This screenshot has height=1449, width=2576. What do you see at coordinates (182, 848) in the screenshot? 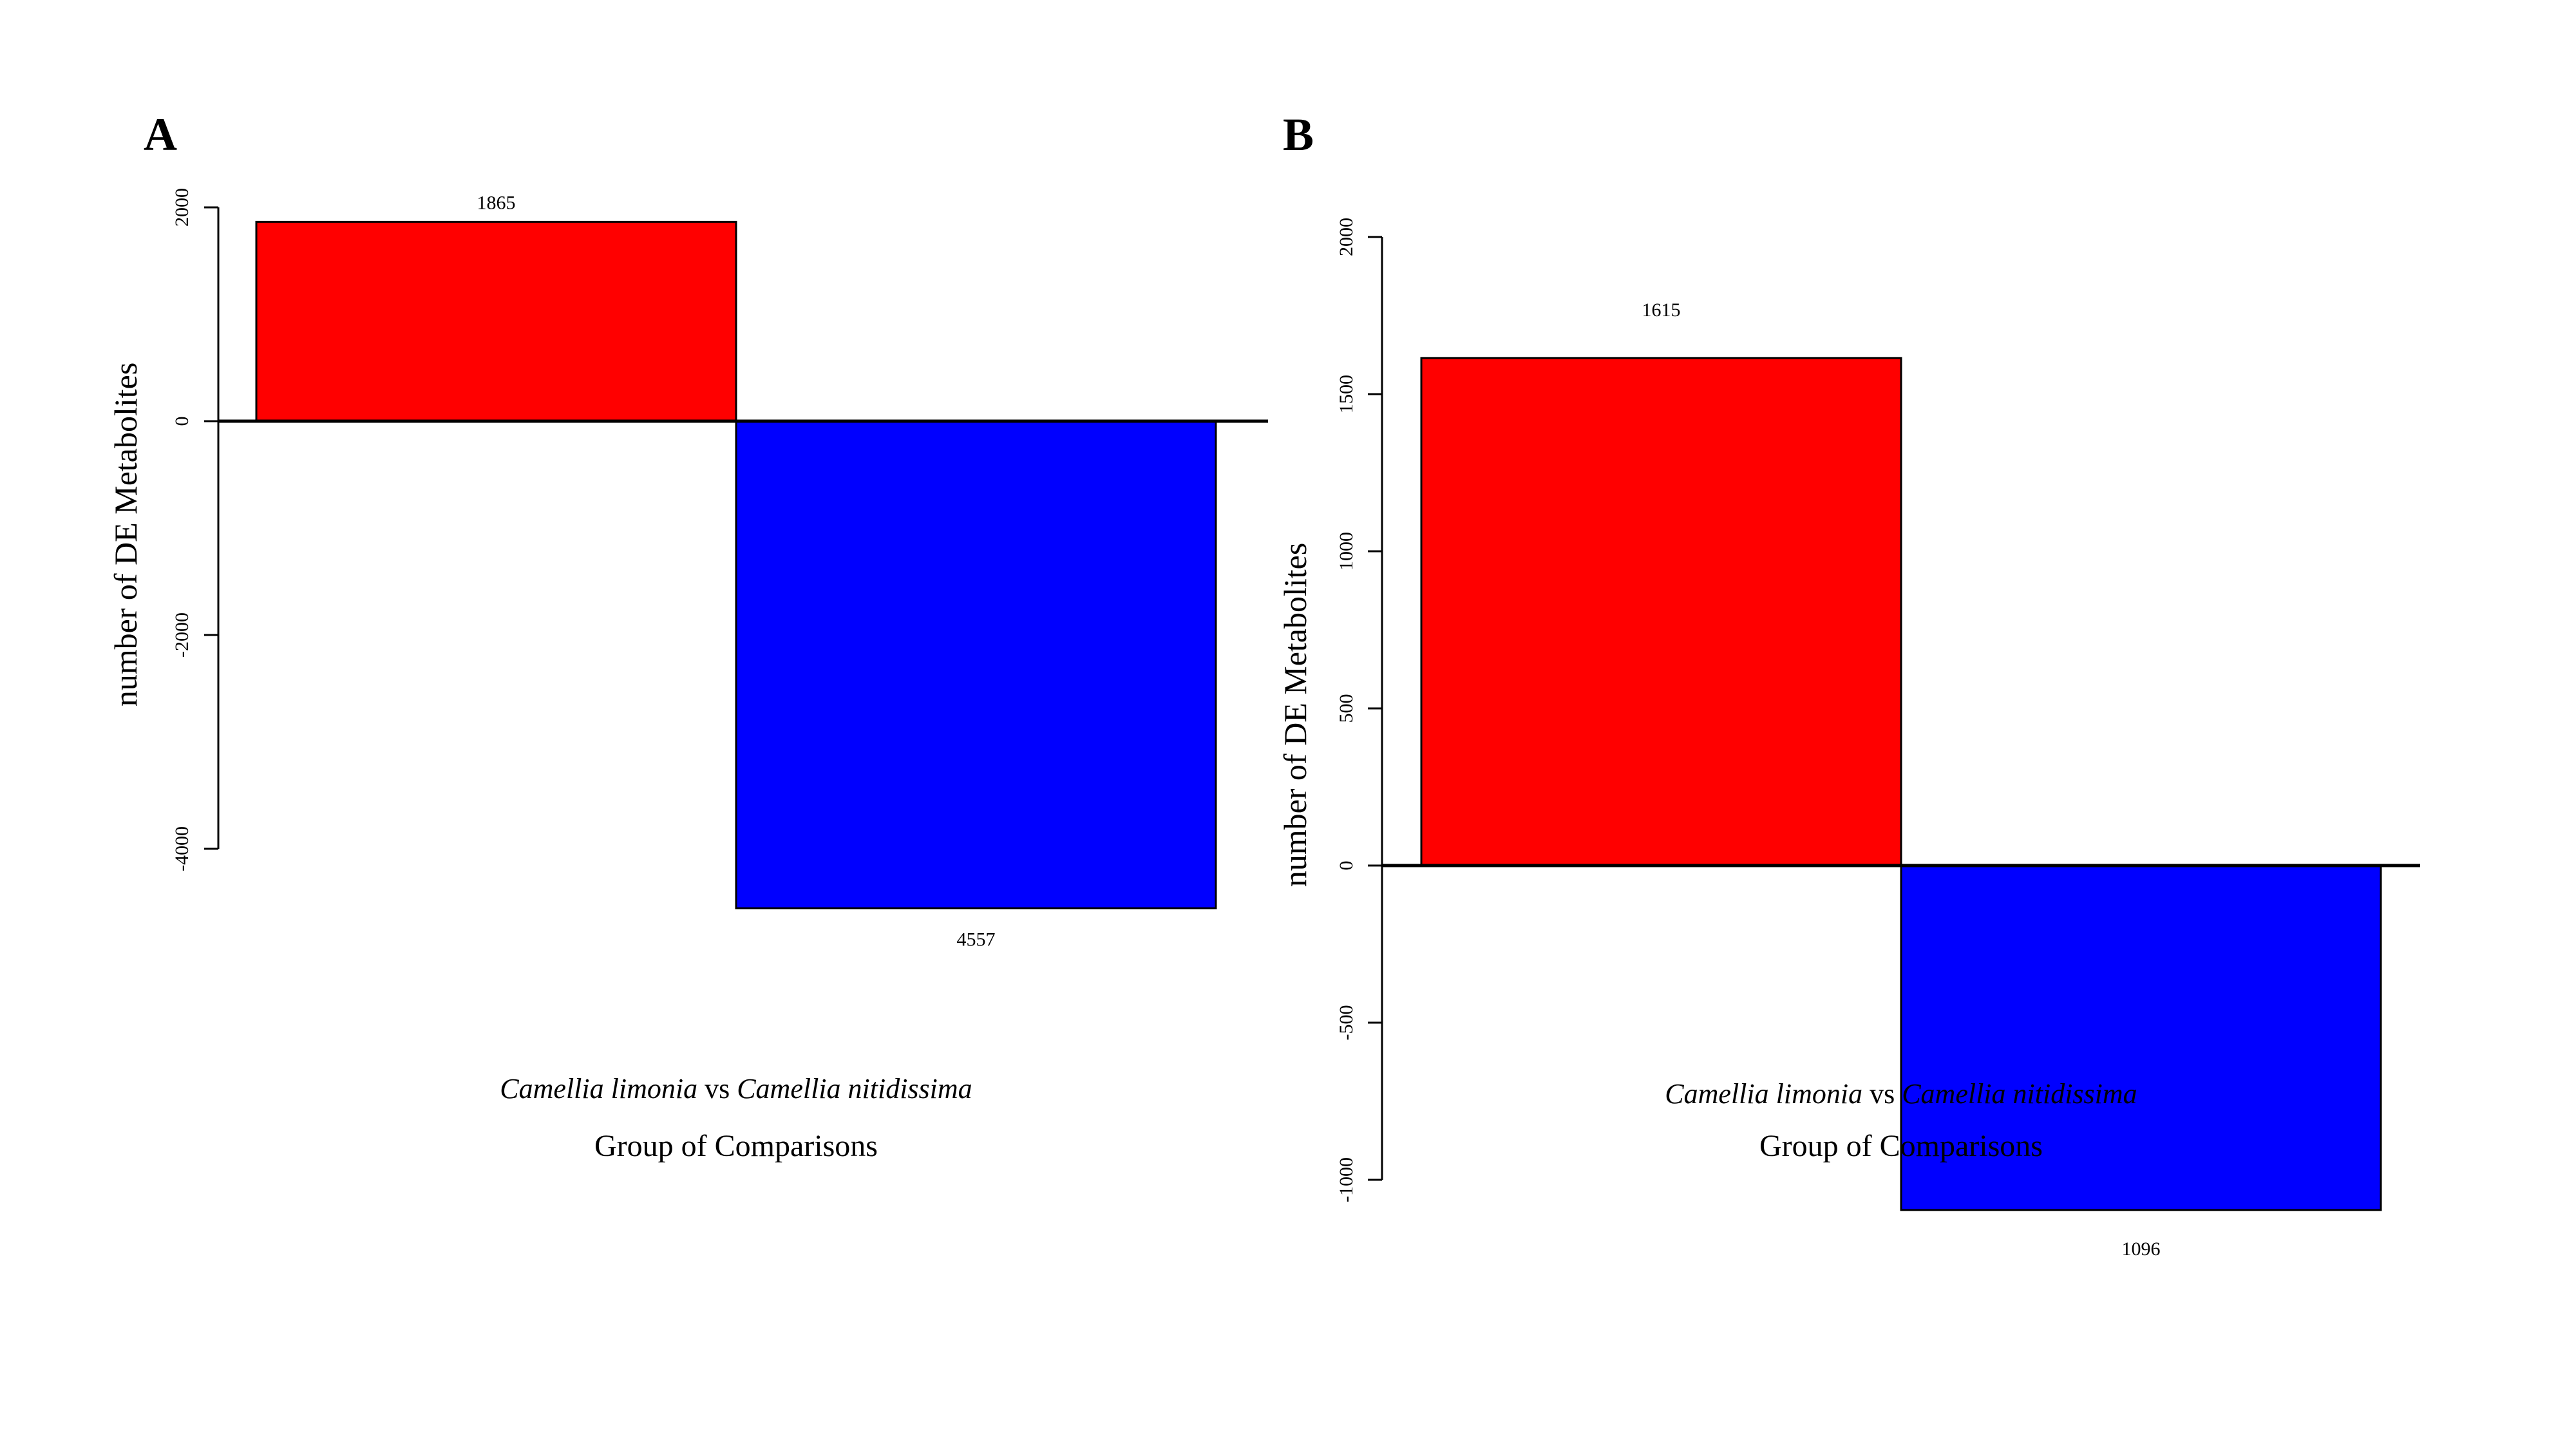
I see `y-tick-label: -4000` at bounding box center [182, 848].